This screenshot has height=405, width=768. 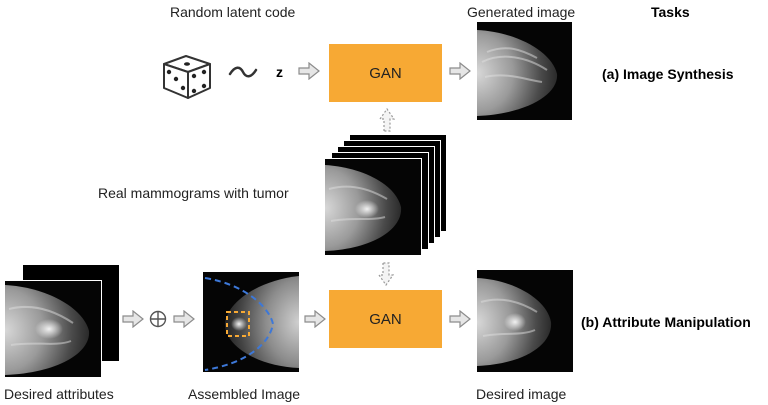 What do you see at coordinates (244, 394) in the screenshot?
I see `assembled-image-label: Assembled Image` at bounding box center [244, 394].